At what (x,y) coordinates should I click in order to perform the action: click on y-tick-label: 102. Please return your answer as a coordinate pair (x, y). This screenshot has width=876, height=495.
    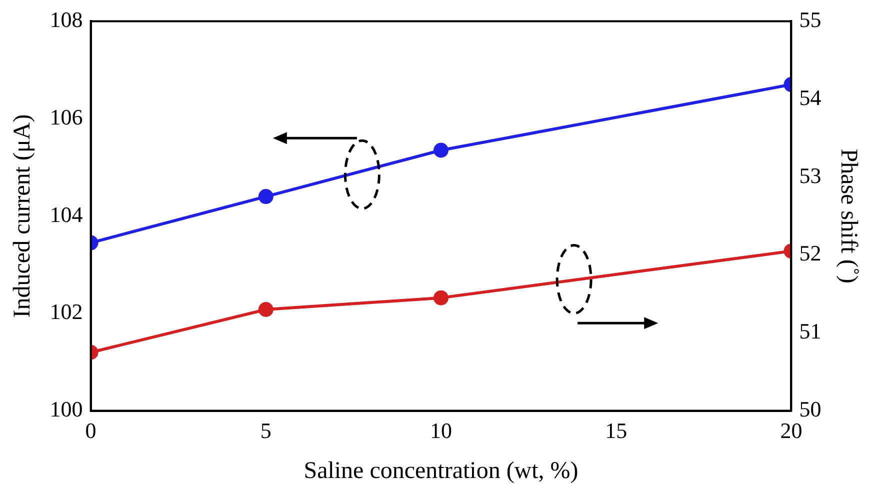
    Looking at the image, I should click on (66, 311).